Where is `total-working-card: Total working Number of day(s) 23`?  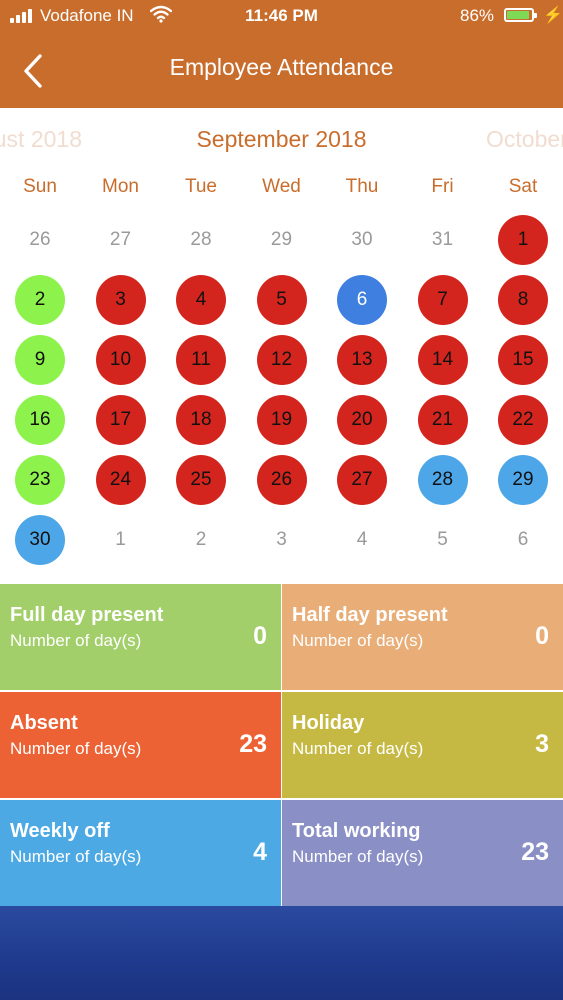
total-working-card: Total working Number of day(s) 23 is located at coordinates (422, 853).